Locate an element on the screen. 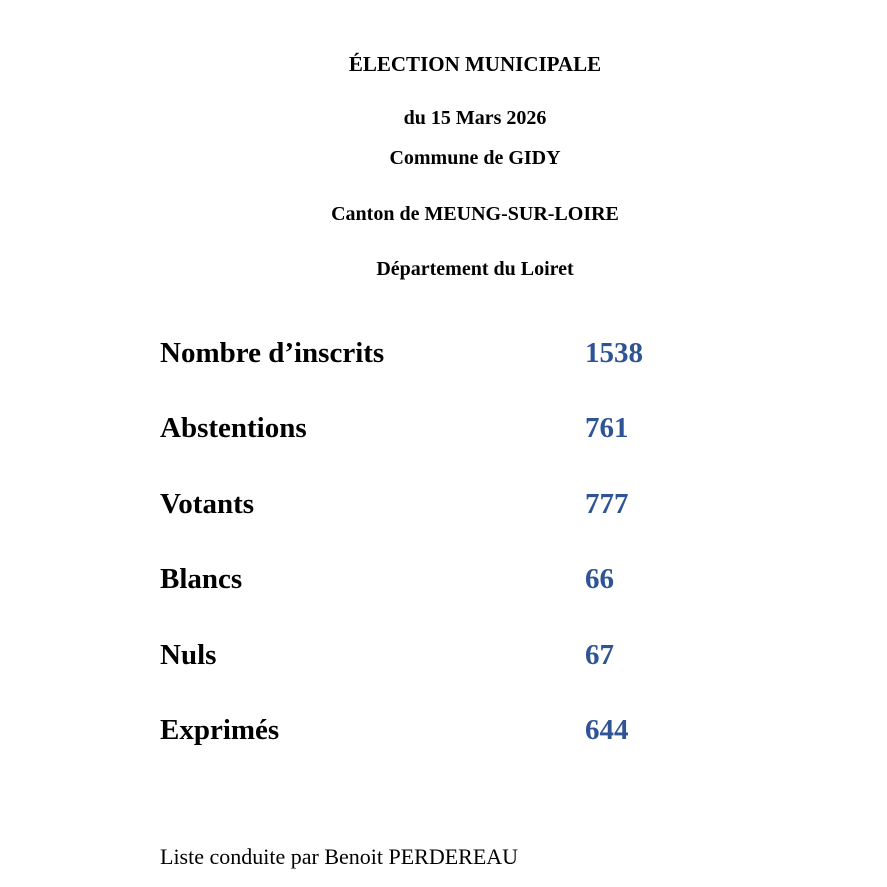  stat-value: 644 is located at coordinates (607, 729).